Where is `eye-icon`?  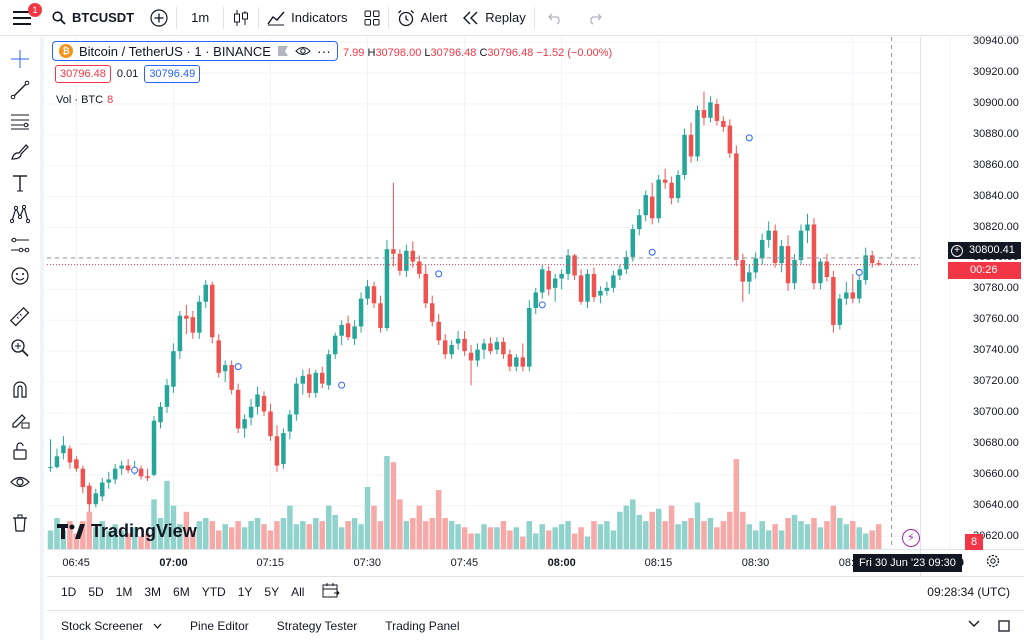 eye-icon is located at coordinates (303, 51).